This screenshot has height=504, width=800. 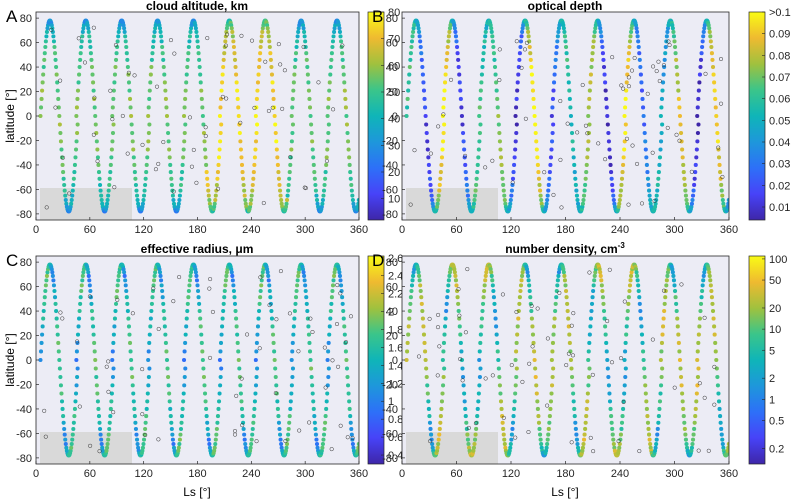 I want to click on colorbar-tick-label: 30, so click(x=394, y=146).